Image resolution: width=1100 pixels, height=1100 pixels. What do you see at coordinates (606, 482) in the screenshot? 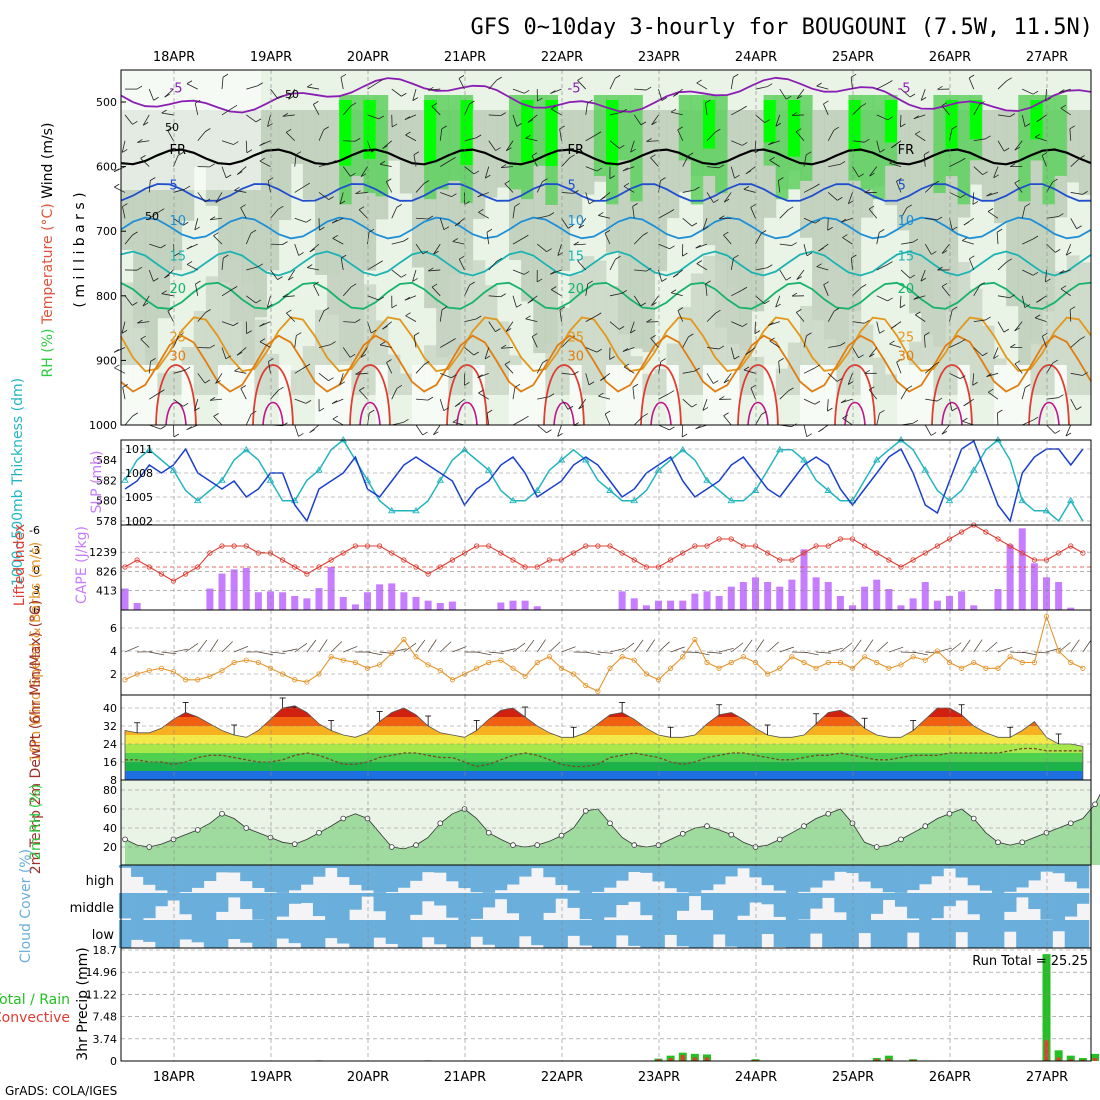
I see `slp-frame` at bounding box center [606, 482].